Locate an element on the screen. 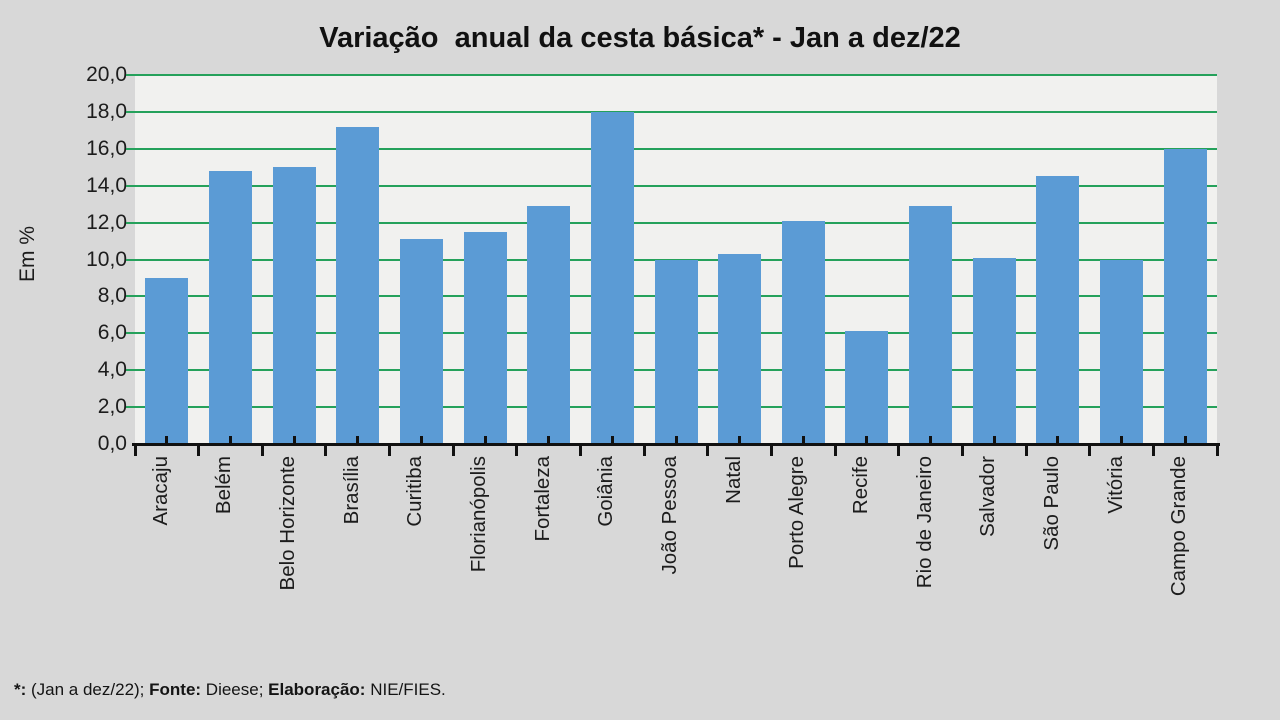 The width and height of the screenshot is (1280, 720). footnote-segment: Elaboração: is located at coordinates (317, 689).